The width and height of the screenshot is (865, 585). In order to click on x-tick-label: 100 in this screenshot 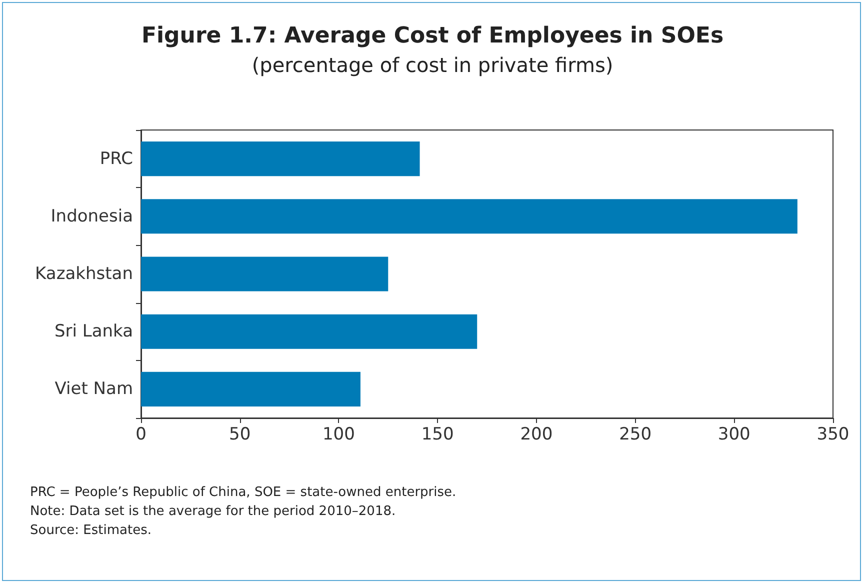, I will do `click(338, 434)`.